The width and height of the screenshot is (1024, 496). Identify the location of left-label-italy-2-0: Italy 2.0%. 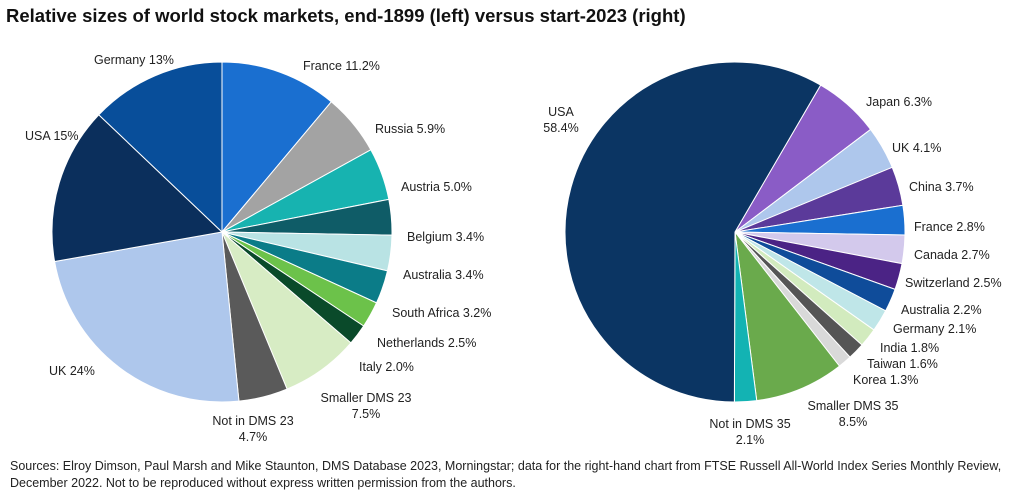
(386, 367).